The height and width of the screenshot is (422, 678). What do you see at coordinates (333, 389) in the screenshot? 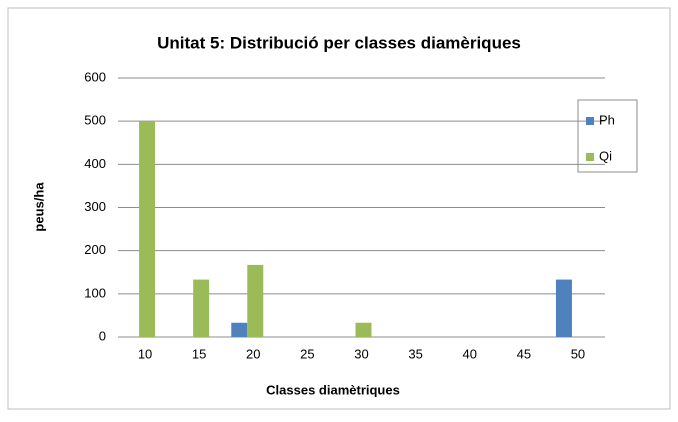
I see `x-axis-label: Classes diamètriques` at bounding box center [333, 389].